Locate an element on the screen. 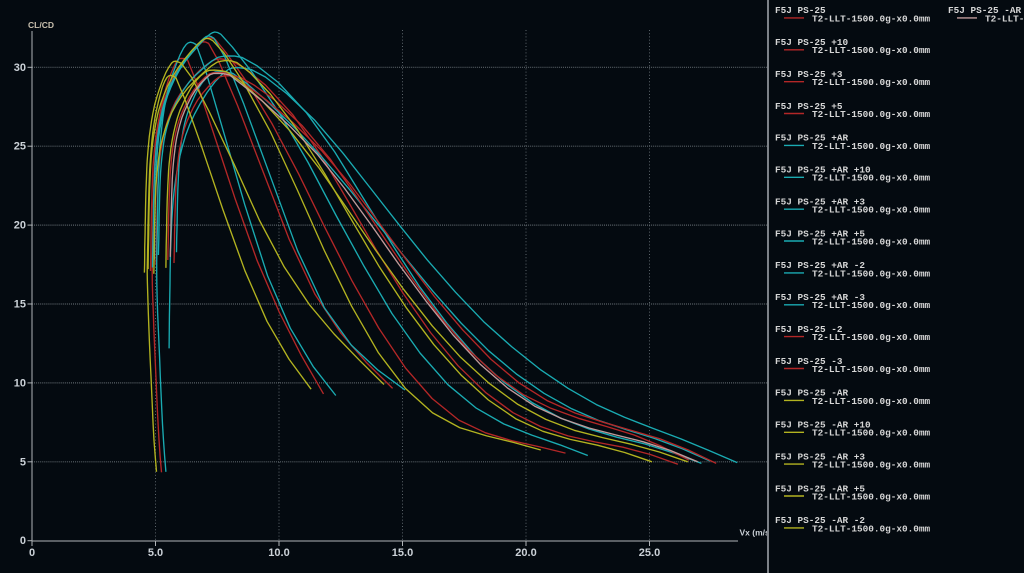 The width and height of the screenshot is (1024, 573). svg-text: F5J PS-25 +AR -3 is located at coordinates (820, 297).